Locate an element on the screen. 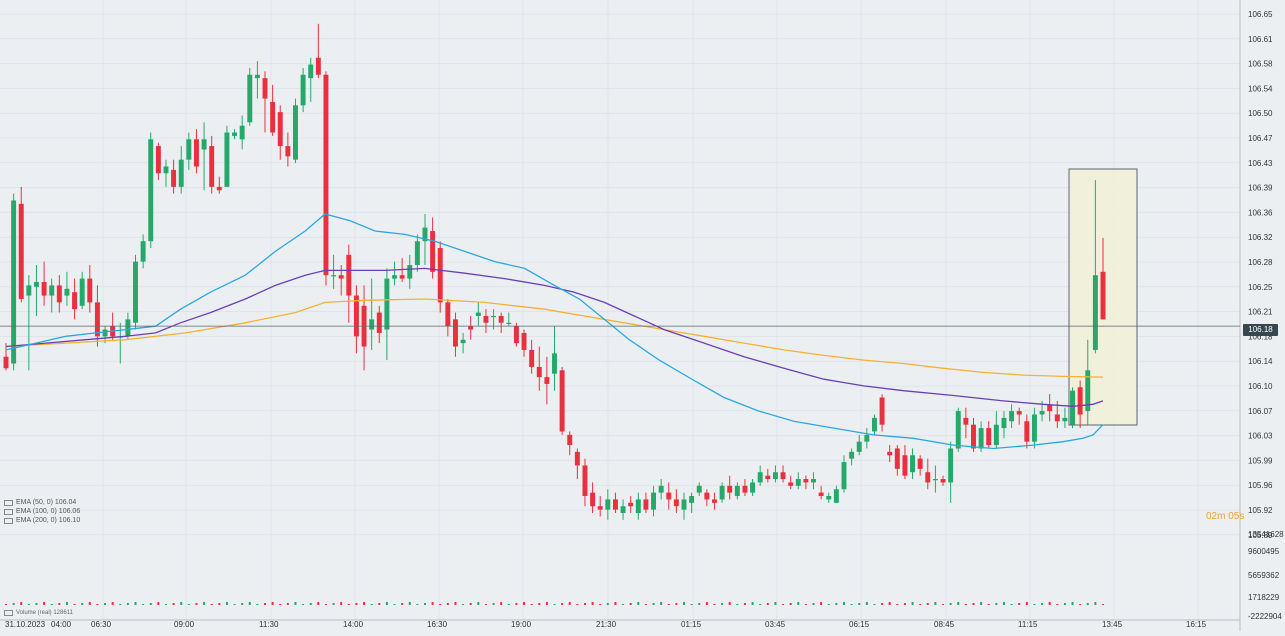 This screenshot has width=1285, height=636. volume-legend: Volume (real) 128611 is located at coordinates (38, 613).